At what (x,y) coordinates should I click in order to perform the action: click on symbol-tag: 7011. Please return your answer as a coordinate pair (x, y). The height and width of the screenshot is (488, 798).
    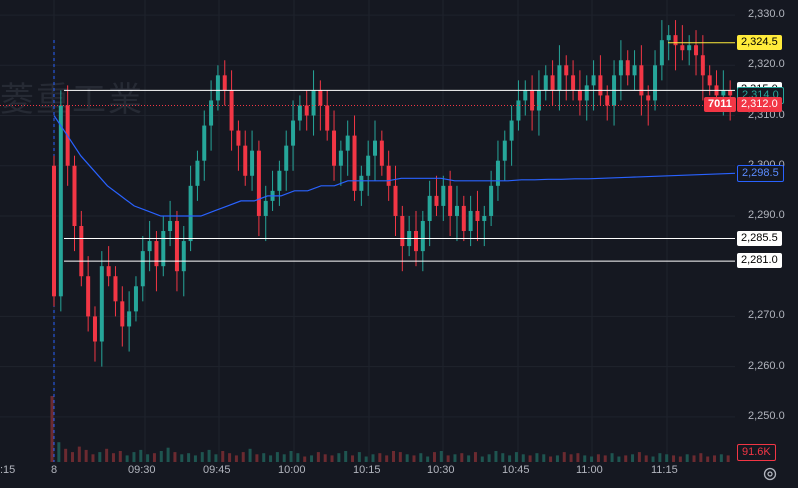
    Looking at the image, I should click on (720, 105).